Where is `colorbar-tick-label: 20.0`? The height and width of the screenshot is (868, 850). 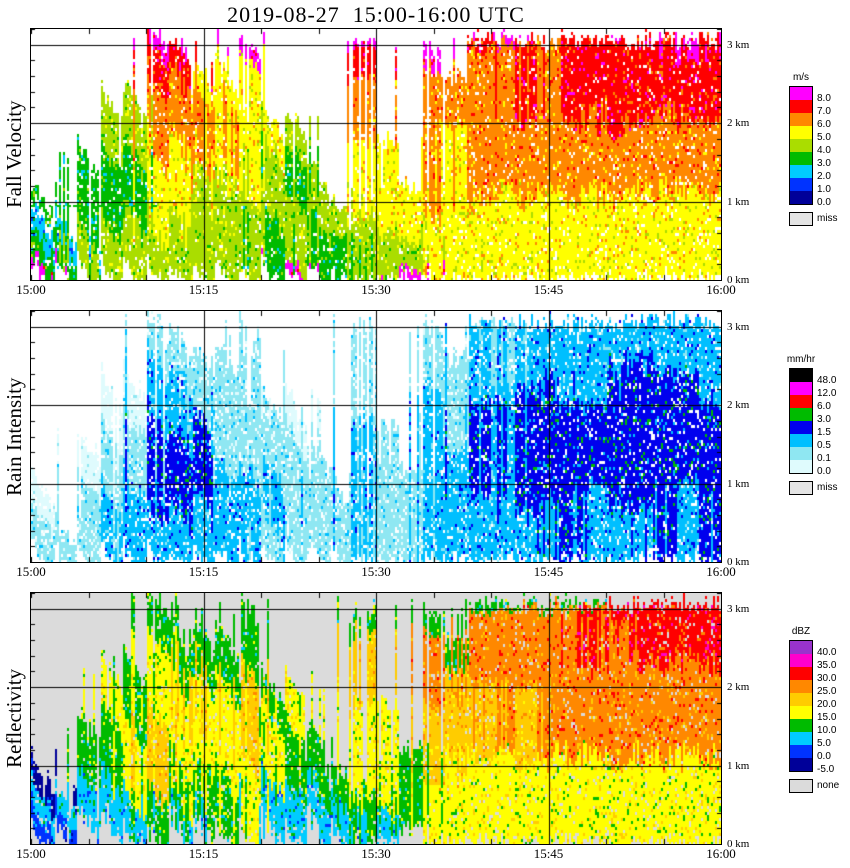 colorbar-tick-label: 20.0 is located at coordinates (827, 704).